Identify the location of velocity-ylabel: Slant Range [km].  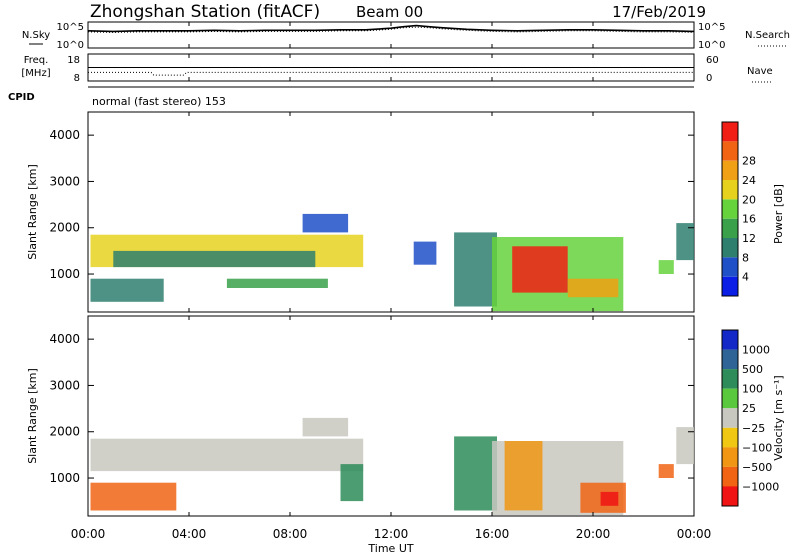
(32, 416).